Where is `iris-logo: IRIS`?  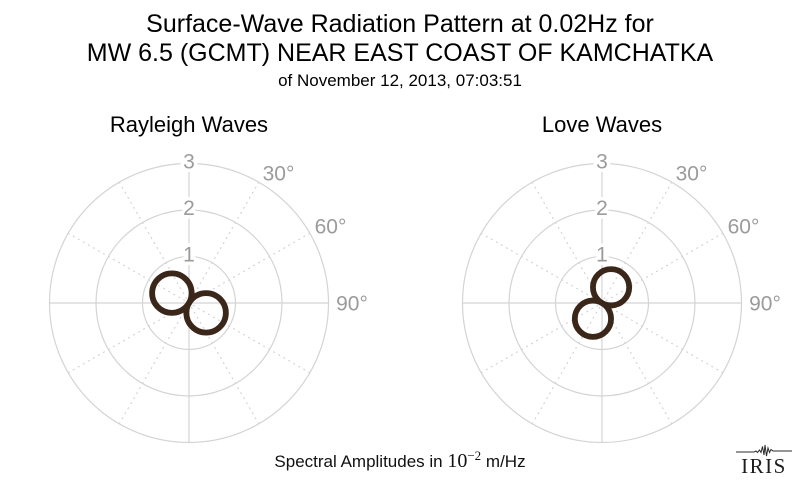
iris-logo: IRIS is located at coordinates (764, 460).